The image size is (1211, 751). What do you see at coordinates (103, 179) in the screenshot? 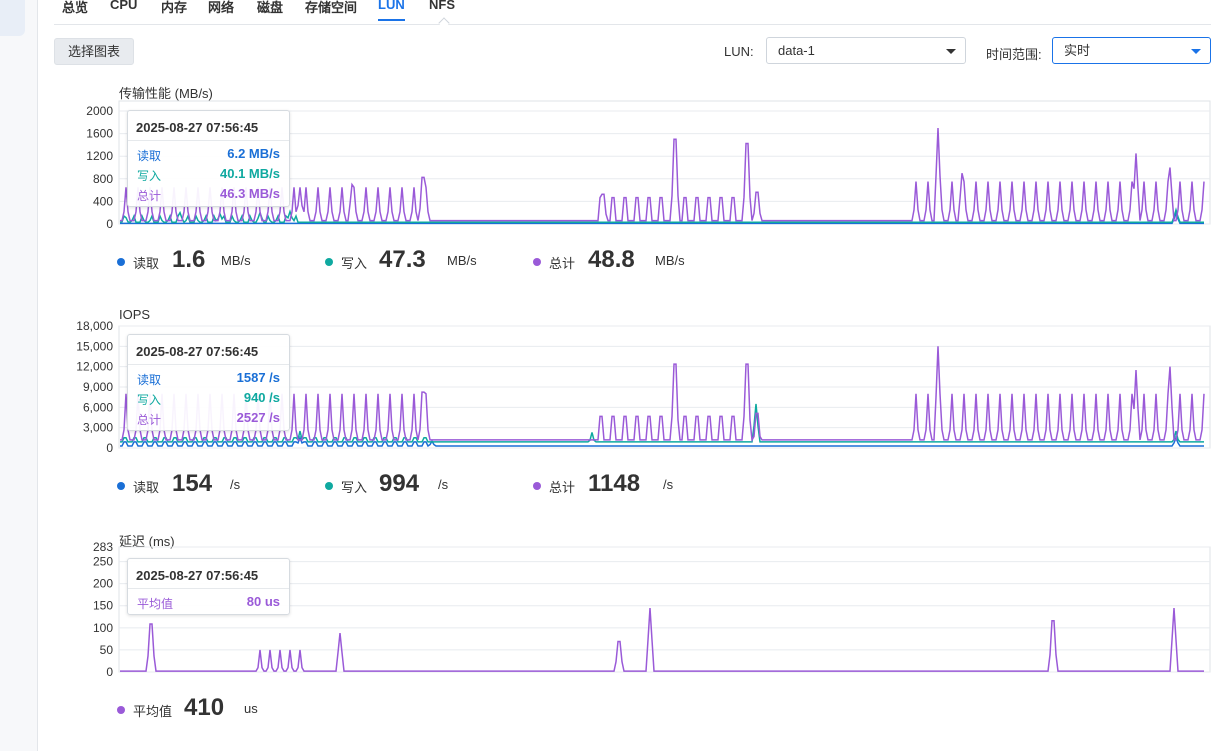
I see `y-tick-label: 800` at bounding box center [103, 179].